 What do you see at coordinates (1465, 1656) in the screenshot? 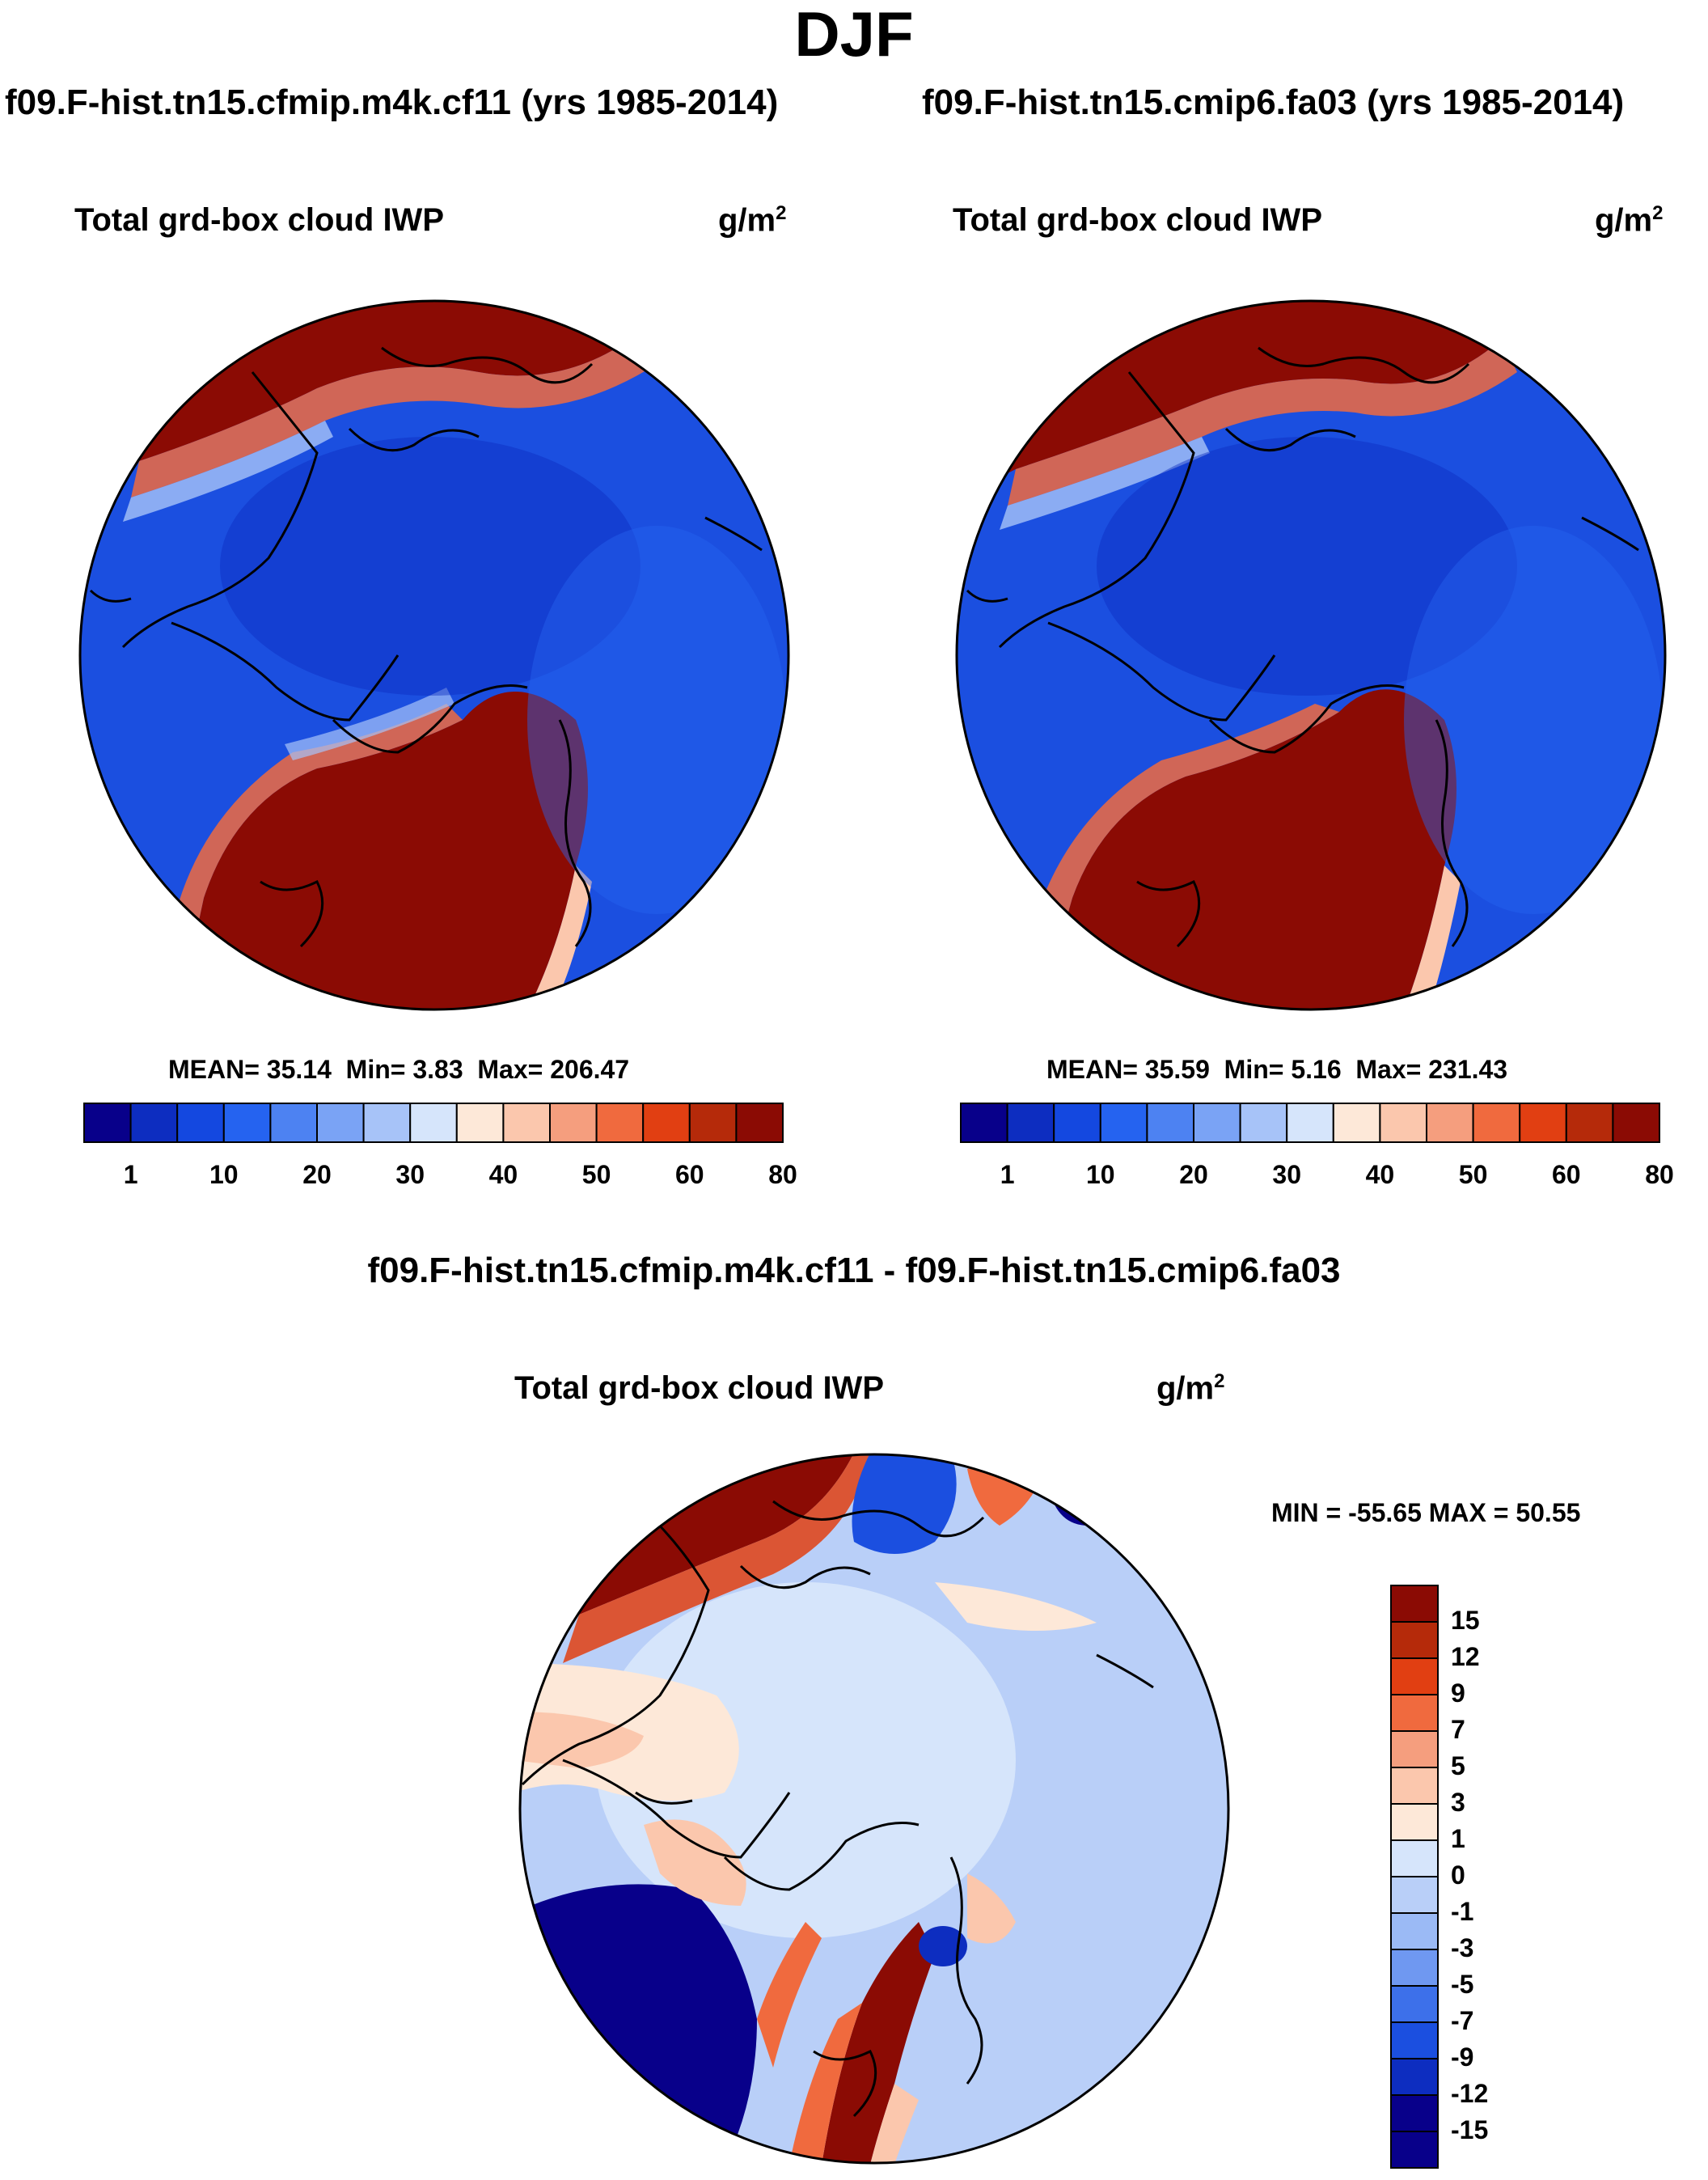
I see `colorbar-tick-label: 12` at bounding box center [1465, 1656].